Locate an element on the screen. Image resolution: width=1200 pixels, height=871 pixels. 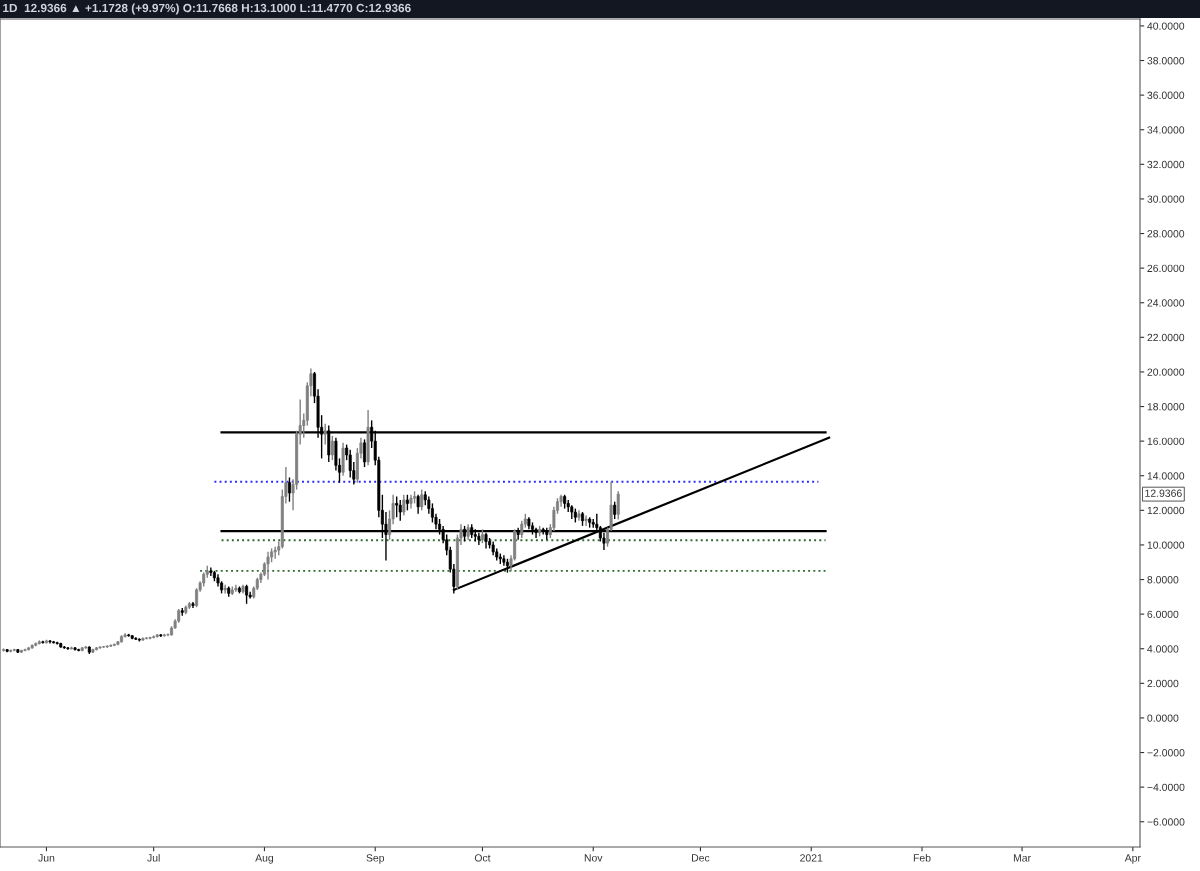
y-tick-label: 34.0000 is located at coordinates (1166, 130).